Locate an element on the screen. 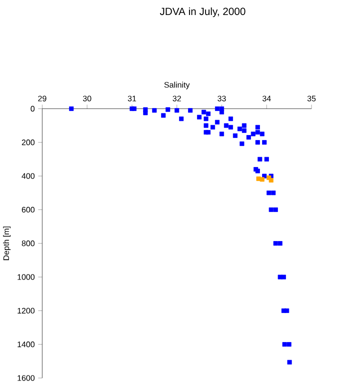 Image resolution: width=346 pixels, height=384 pixels. x-tick-label: 33 is located at coordinates (221, 99).